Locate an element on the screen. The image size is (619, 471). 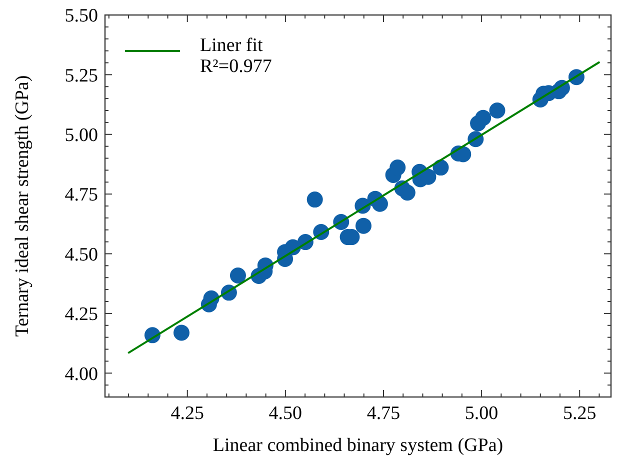
x-tick-label: 4.75 is located at coordinates (383, 413).